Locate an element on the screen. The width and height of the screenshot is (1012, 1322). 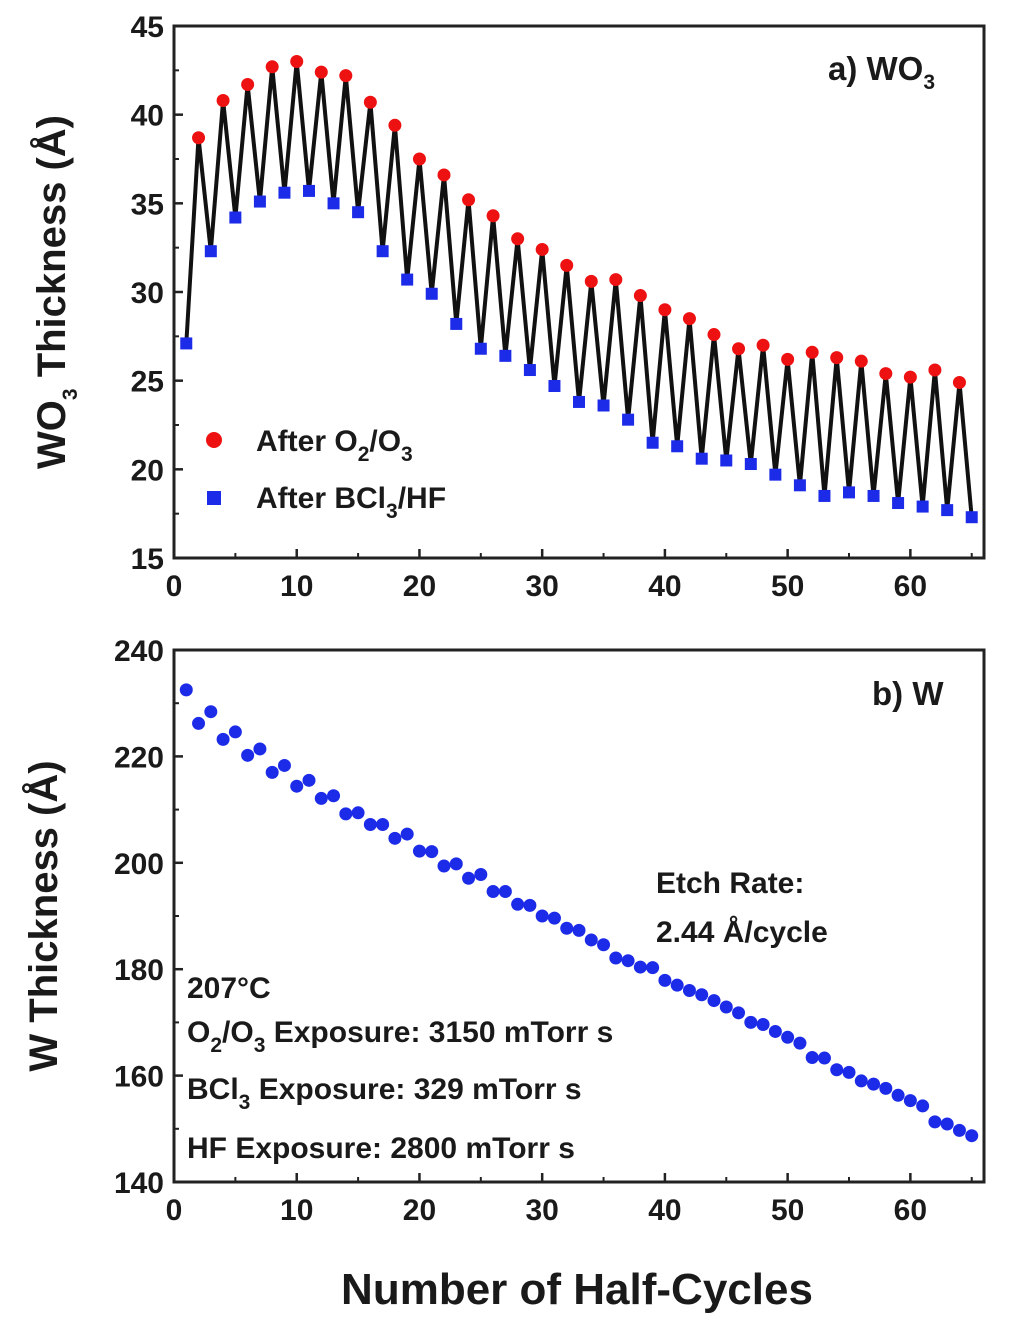
panel-b-y-tick-label: 240 is located at coordinates (139, 651).